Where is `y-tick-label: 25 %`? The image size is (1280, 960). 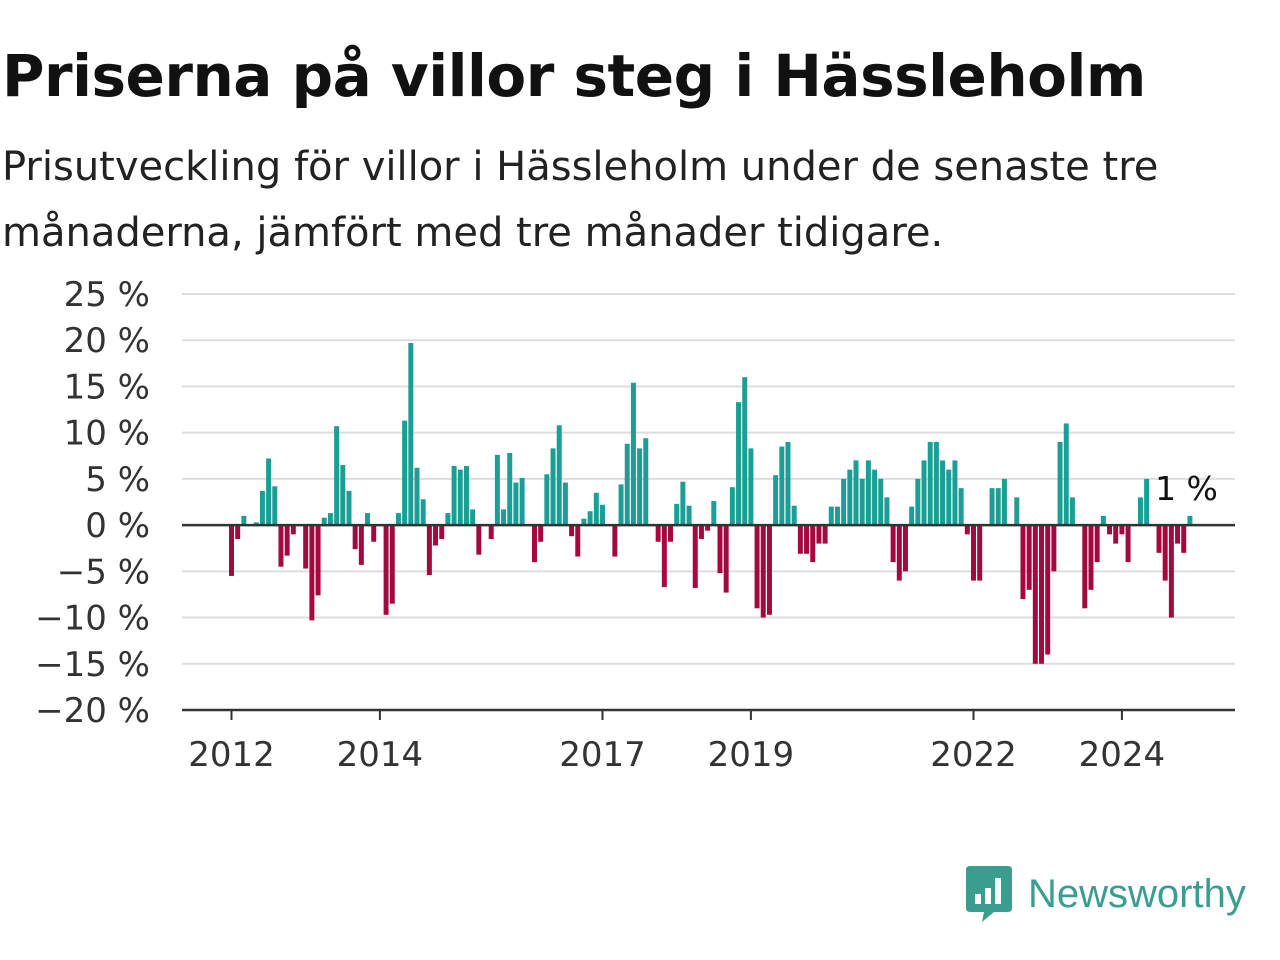 y-tick-label: 25 % is located at coordinates (107, 295).